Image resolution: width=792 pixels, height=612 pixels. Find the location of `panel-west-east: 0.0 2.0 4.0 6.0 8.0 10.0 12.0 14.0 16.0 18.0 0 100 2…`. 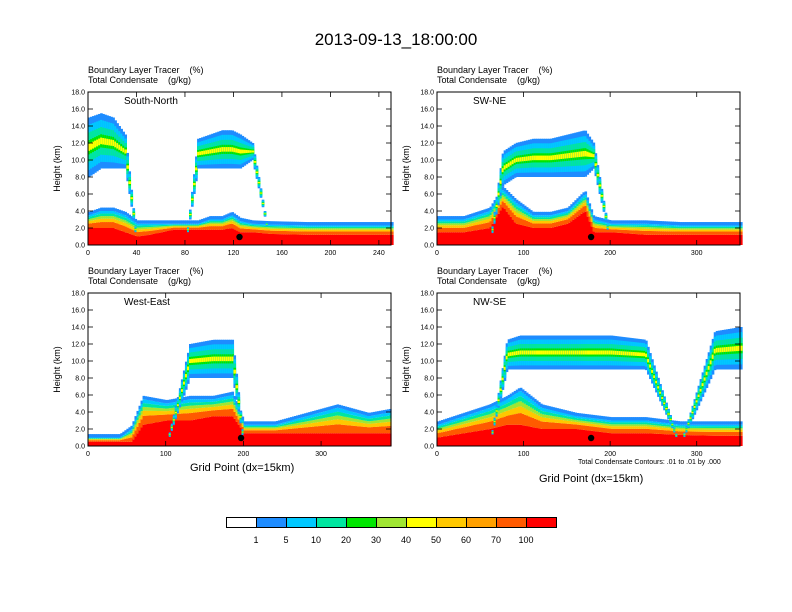

panel-west-east: 0.0 2.0 4.0 6.0 8.0 10.0 12.0 14.0 16.0 18.0 0 100 2… is located at coordinates (225, 376).